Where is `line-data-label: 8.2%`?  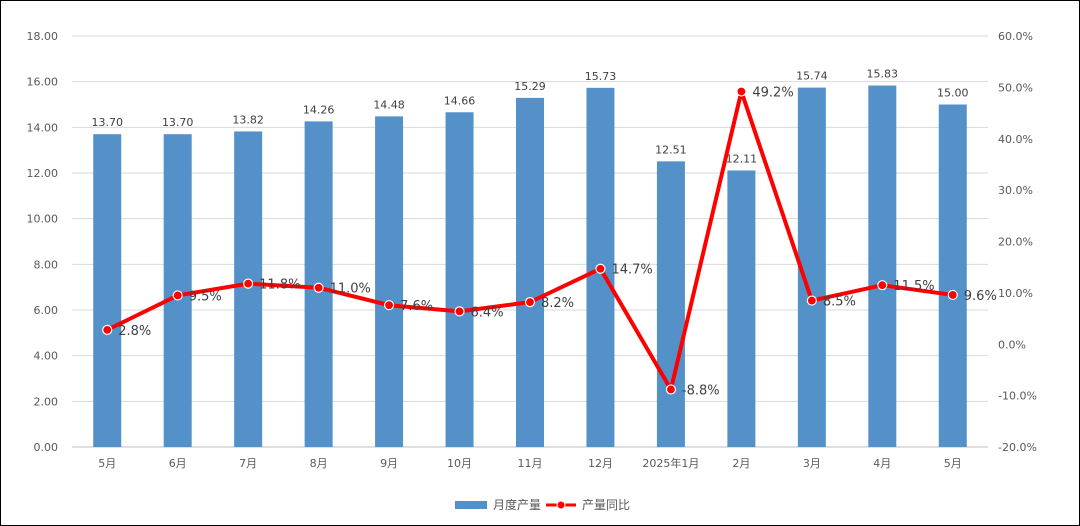 line-data-label: 8.2% is located at coordinates (557, 303).